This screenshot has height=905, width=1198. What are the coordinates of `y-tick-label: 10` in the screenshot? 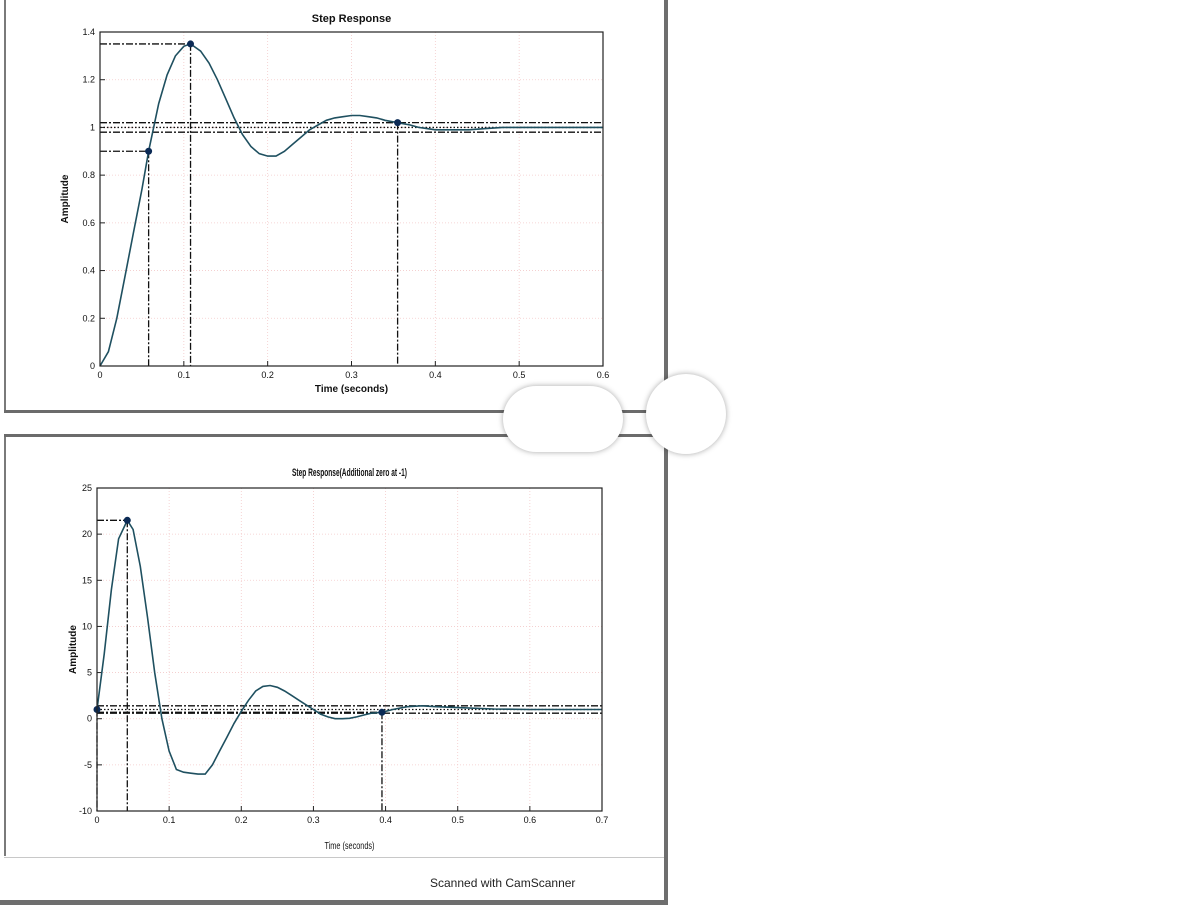 It's located at (87, 626).